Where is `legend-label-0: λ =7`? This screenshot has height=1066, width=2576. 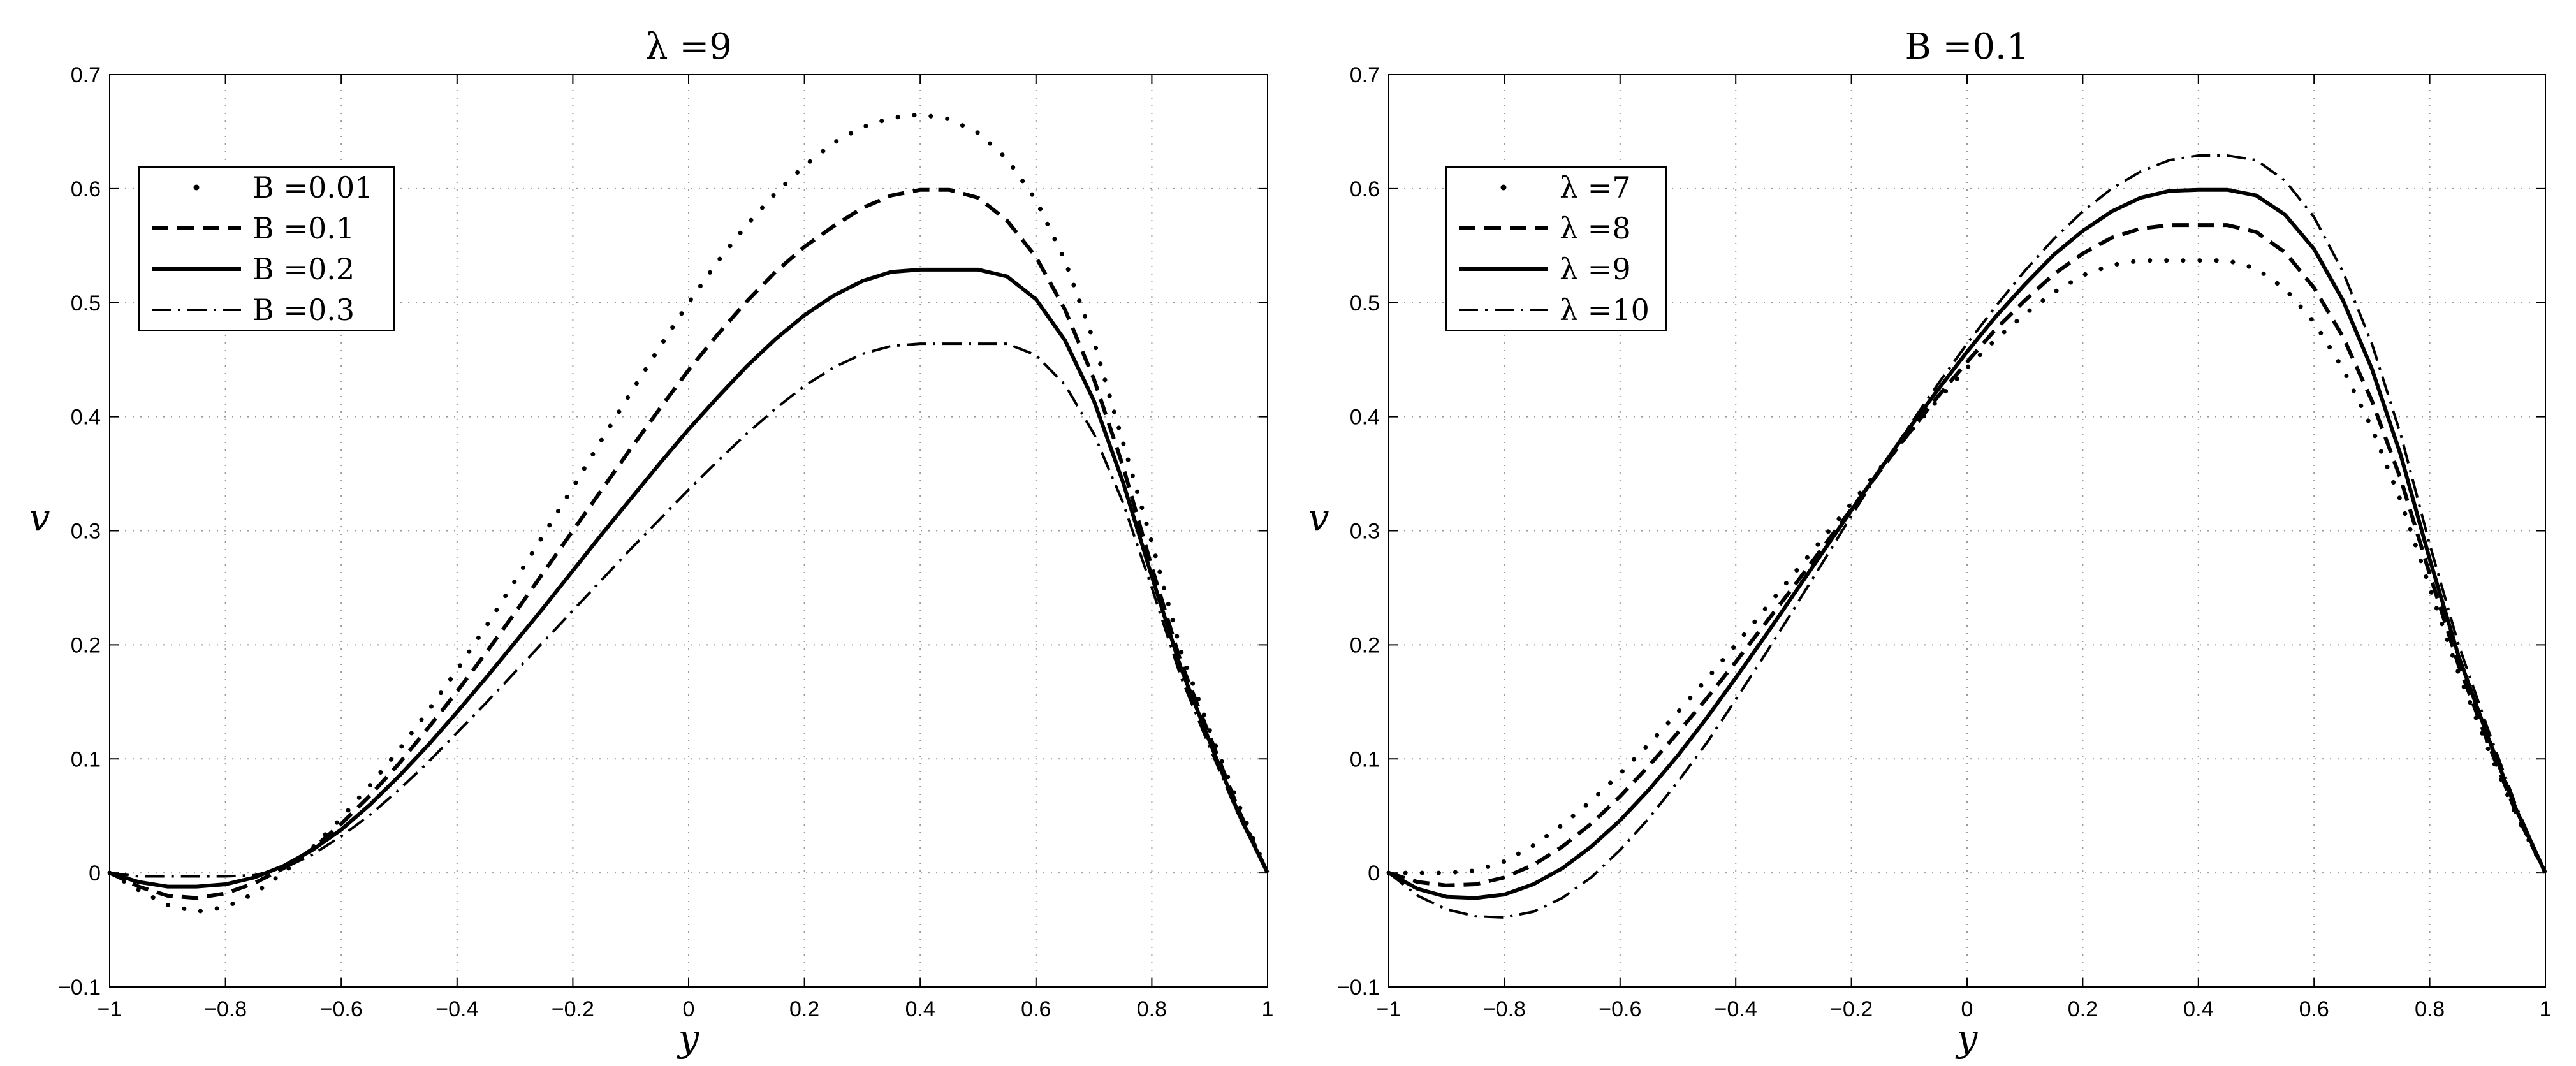
legend-label-0: λ =7 is located at coordinates (1595, 188).